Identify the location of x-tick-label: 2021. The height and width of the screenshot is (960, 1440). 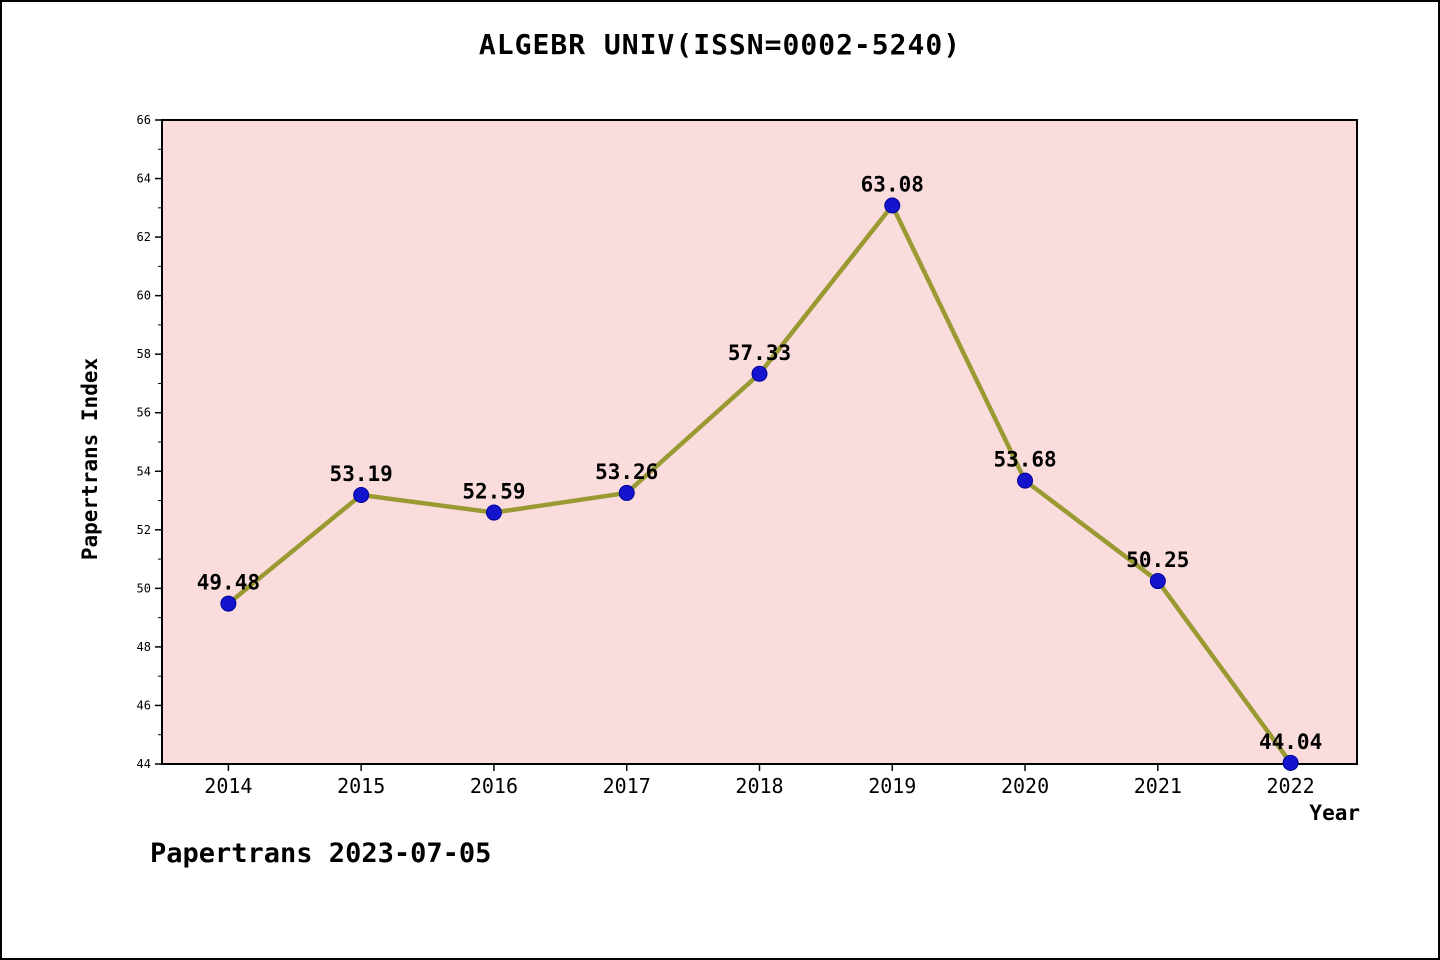
(1158, 786).